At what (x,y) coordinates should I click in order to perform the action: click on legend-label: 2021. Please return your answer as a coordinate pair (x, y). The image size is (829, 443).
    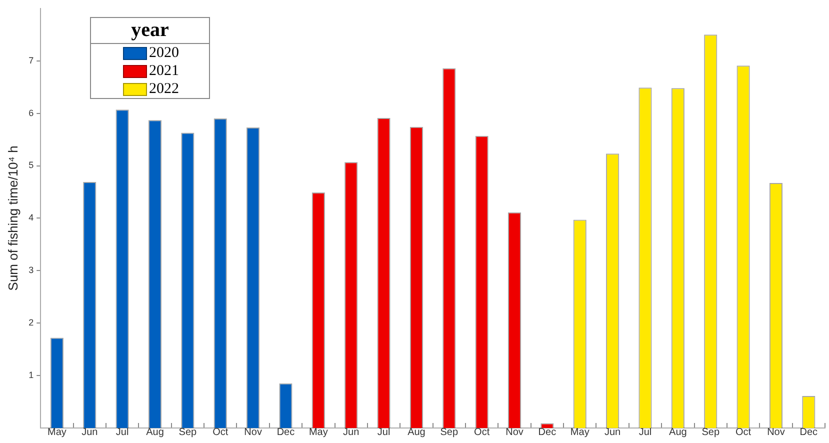
    Looking at the image, I should click on (164, 71).